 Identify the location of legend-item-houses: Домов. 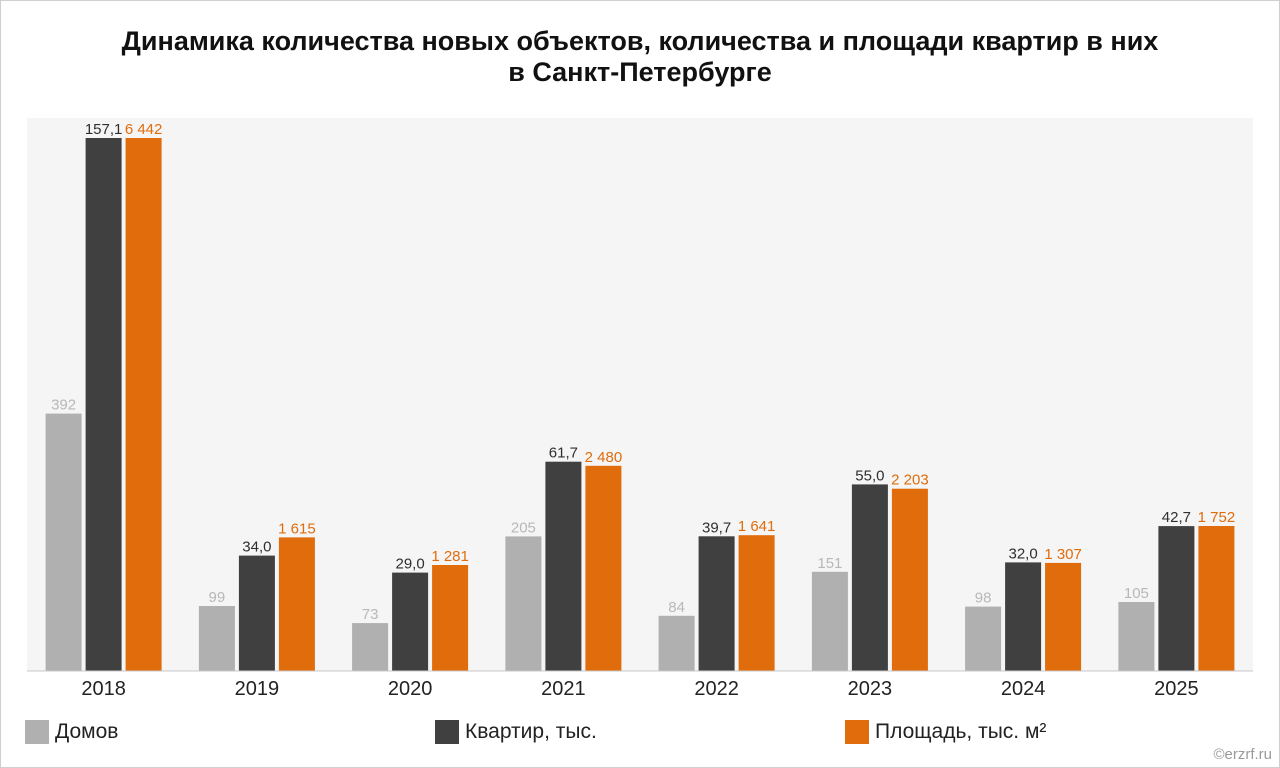
(71, 732).